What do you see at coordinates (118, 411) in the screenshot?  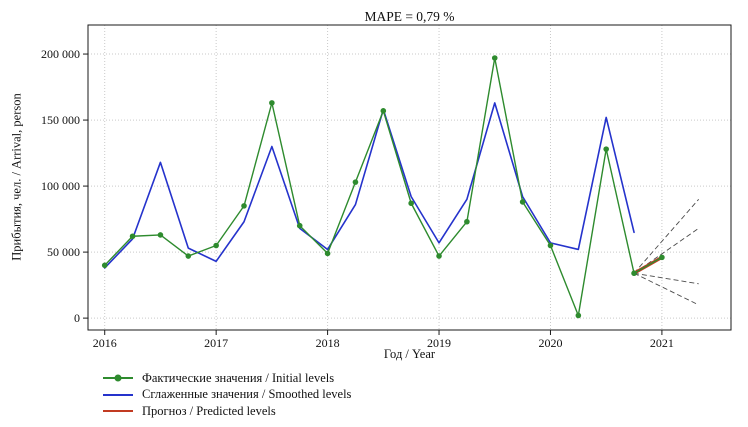 I see `legend-swatch-predicted-levels` at bounding box center [118, 411].